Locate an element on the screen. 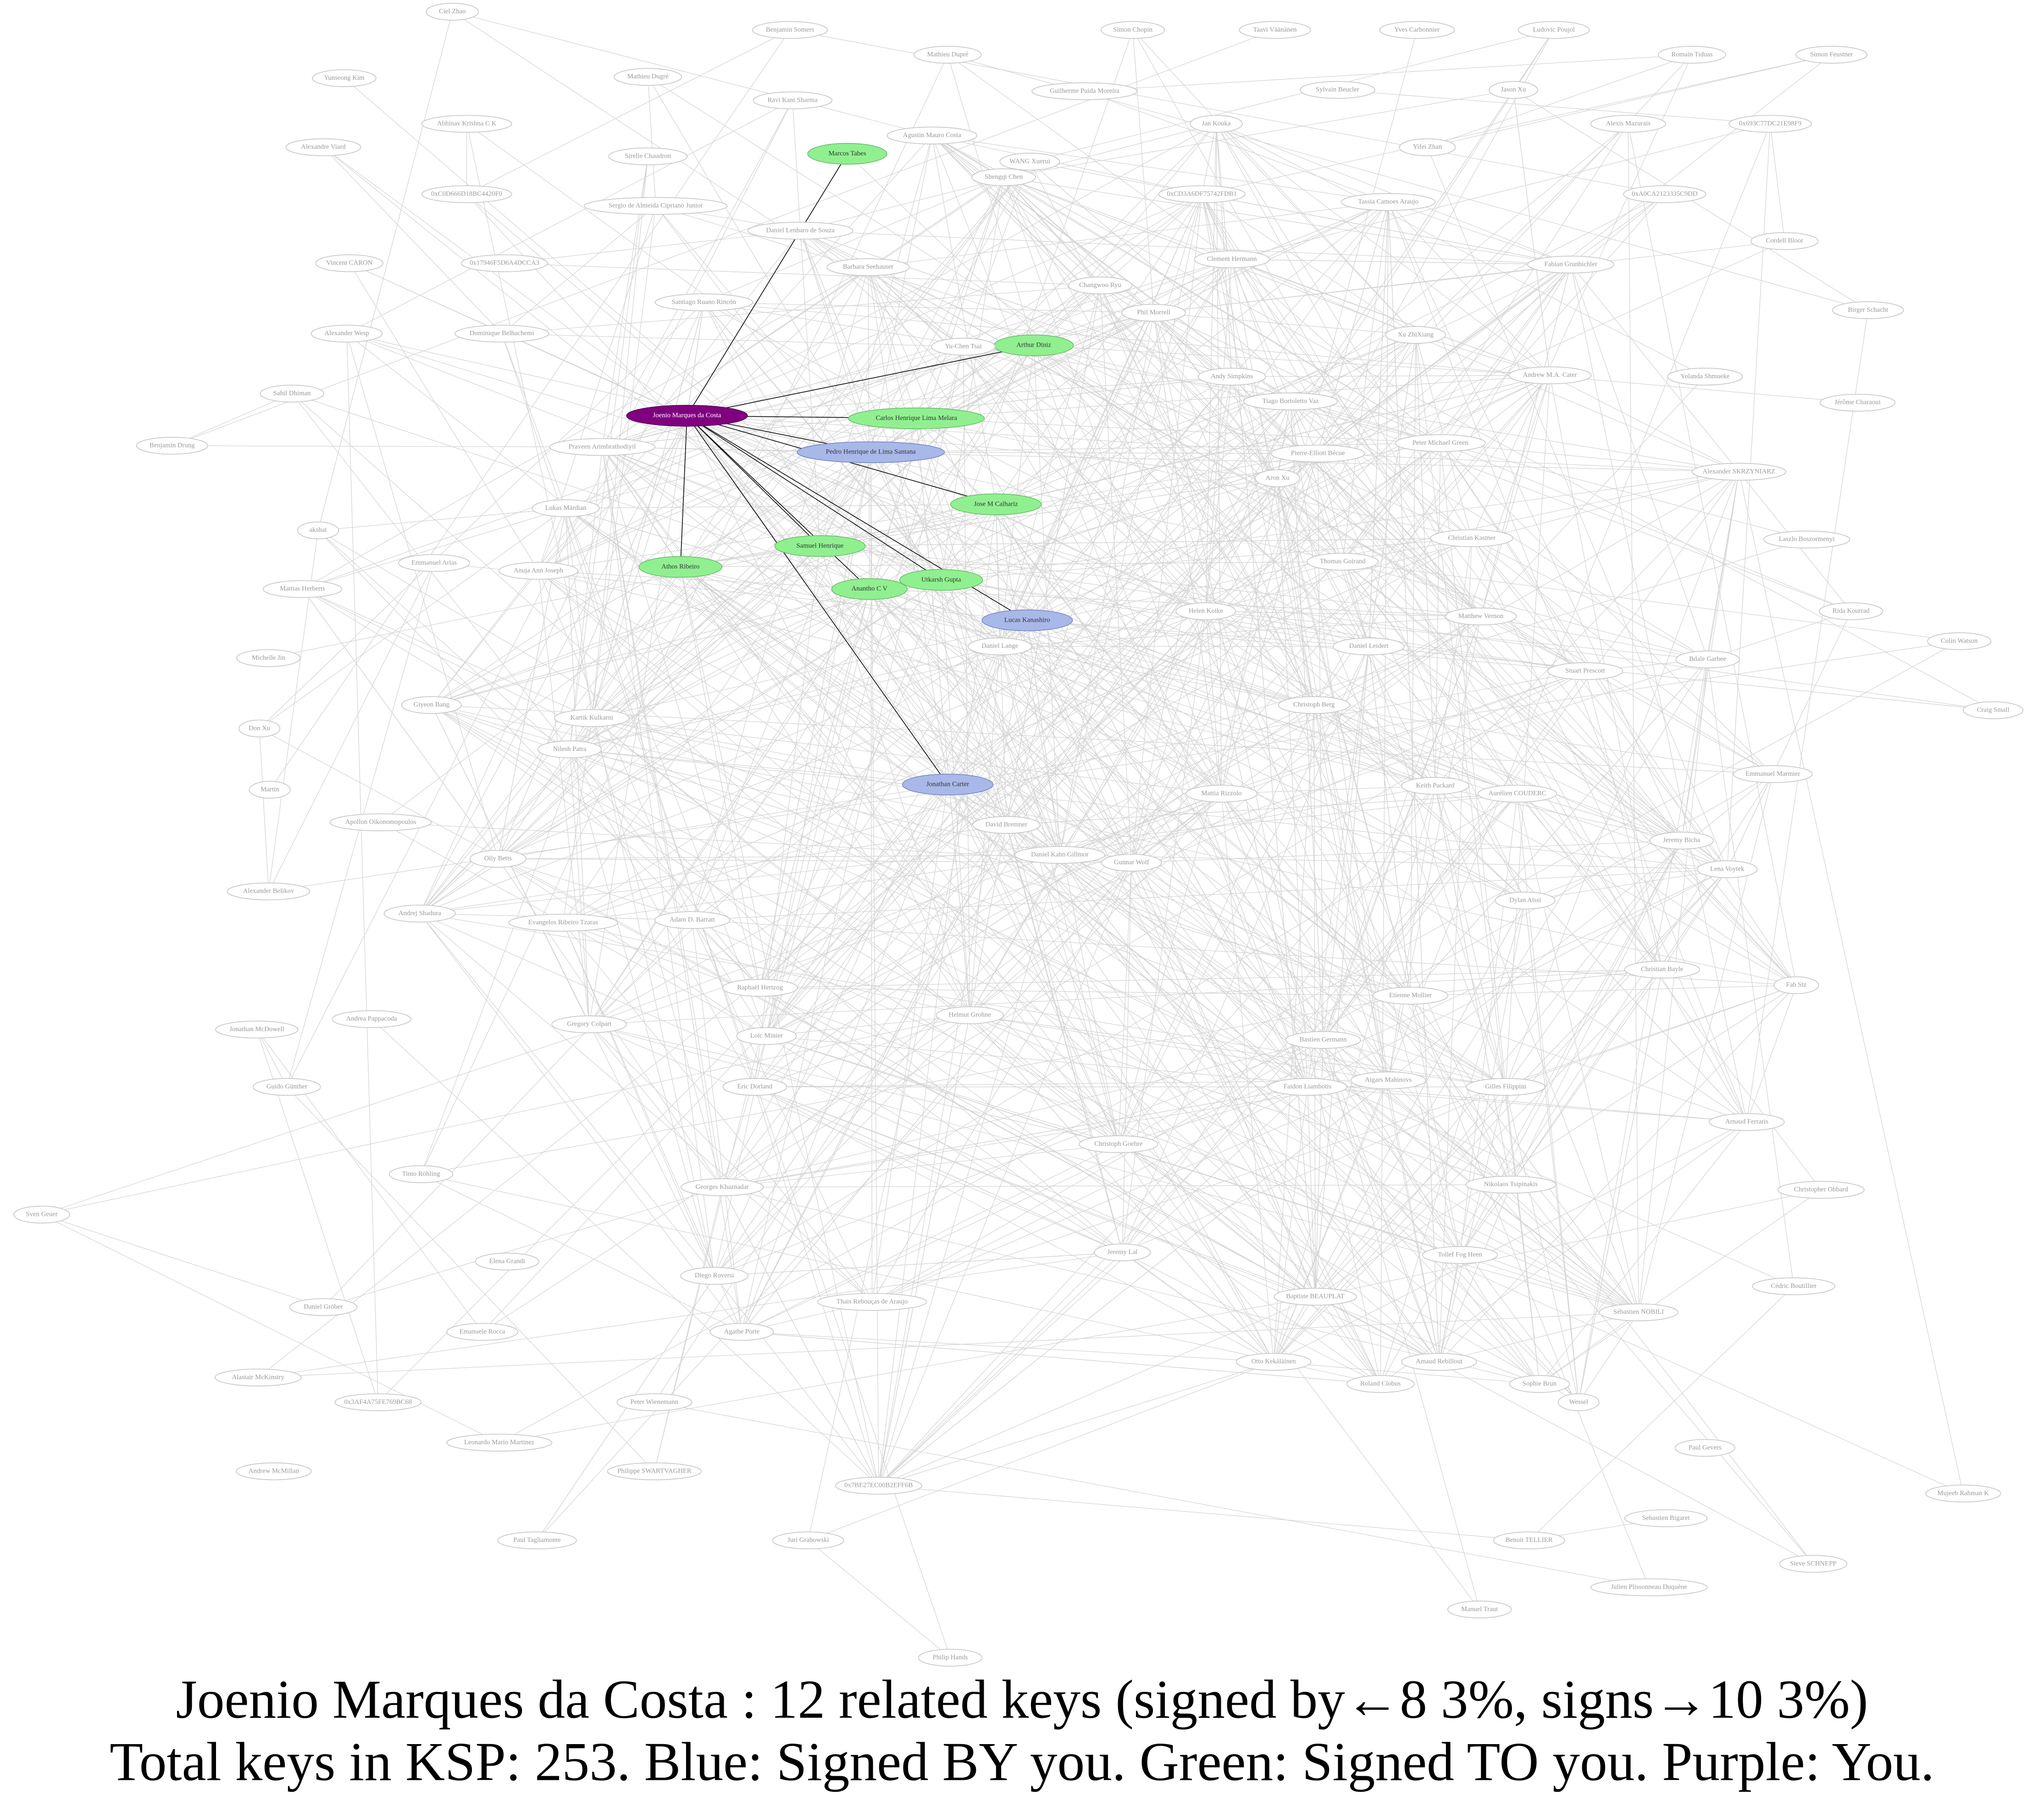 Image resolution: width=2044 pixels, height=1806 pixels. node-label: Mujeeb Rahman K is located at coordinates (1964, 1493).